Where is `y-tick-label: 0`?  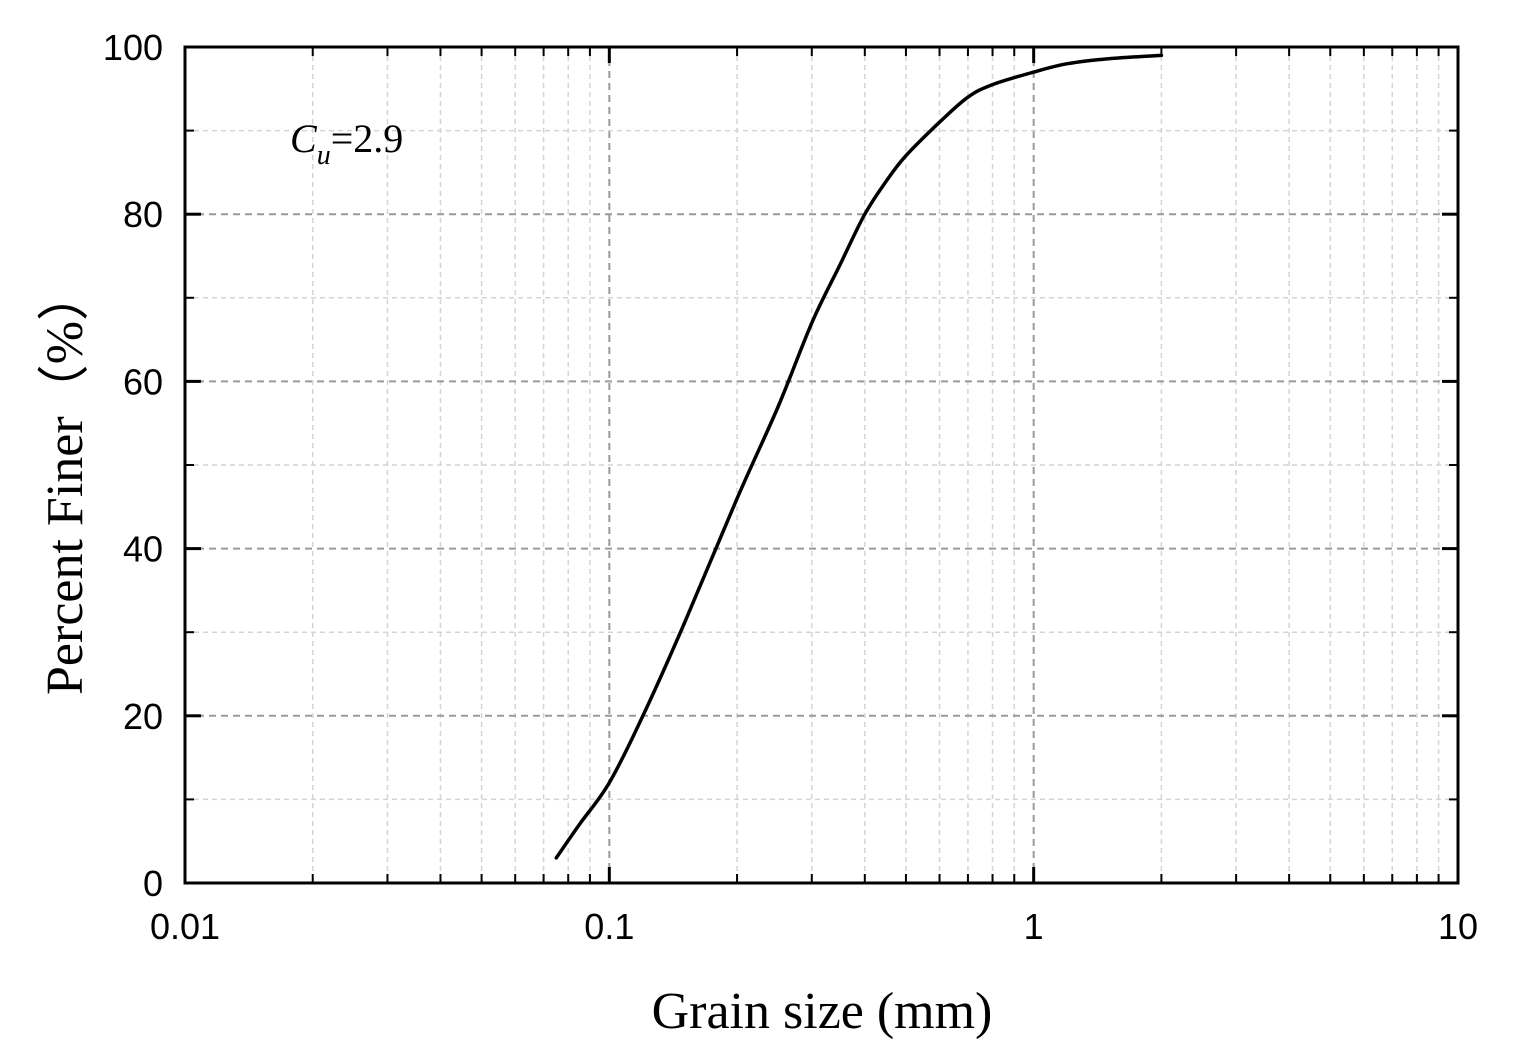
y-tick-label: 0 is located at coordinates (153, 883).